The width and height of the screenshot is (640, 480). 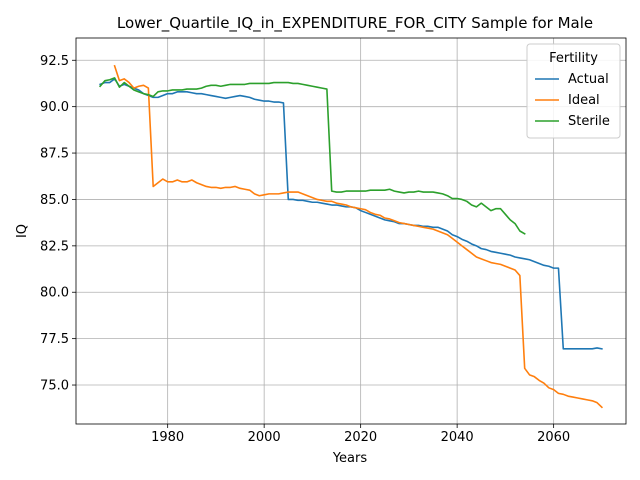 I want to click on y-tick-label: 80.0, so click(x=54, y=293).